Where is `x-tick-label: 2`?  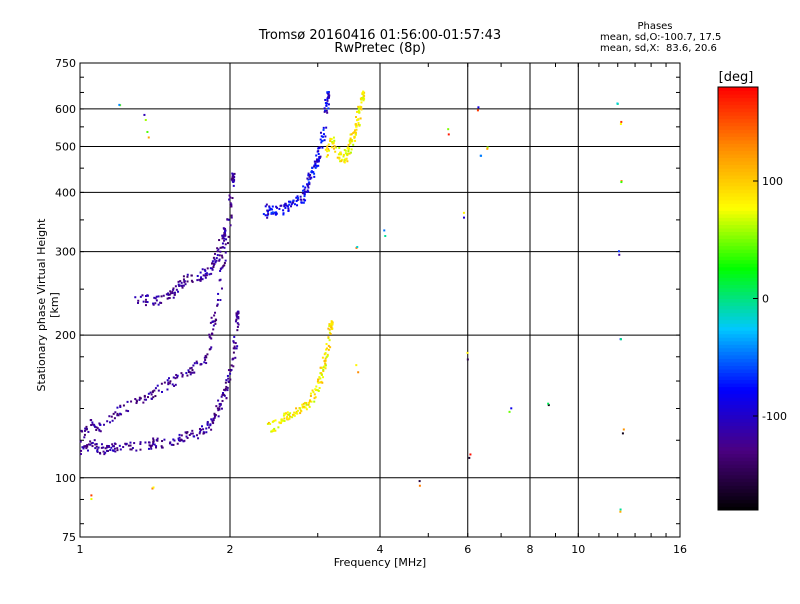
x-tick-label: 2 is located at coordinates (230, 549).